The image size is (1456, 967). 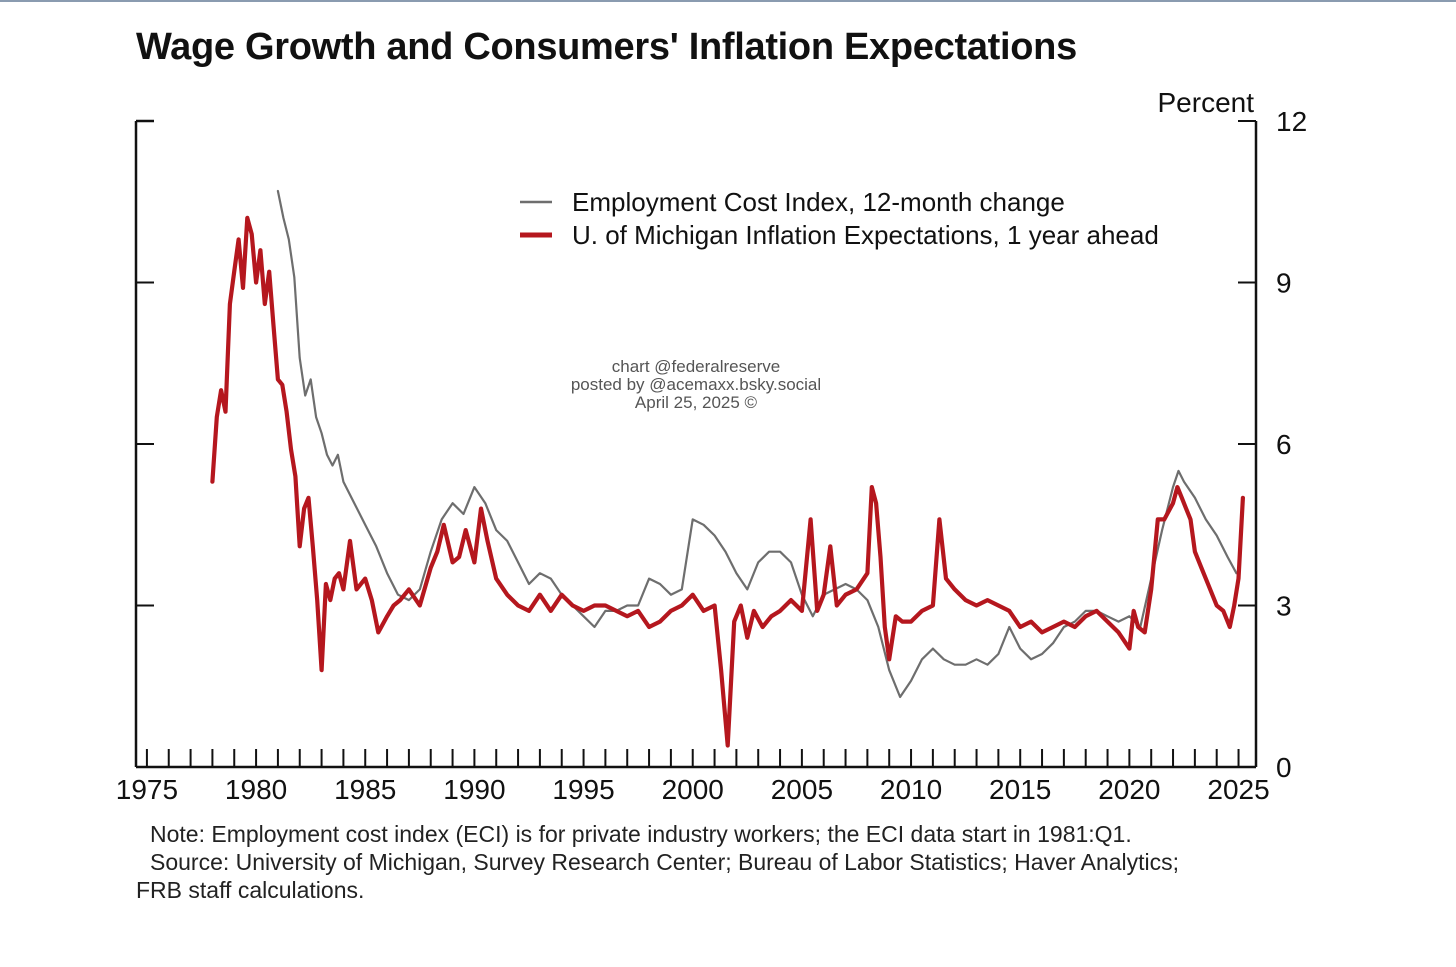 I want to click on y-tick-label: 9, so click(x=1284, y=283).